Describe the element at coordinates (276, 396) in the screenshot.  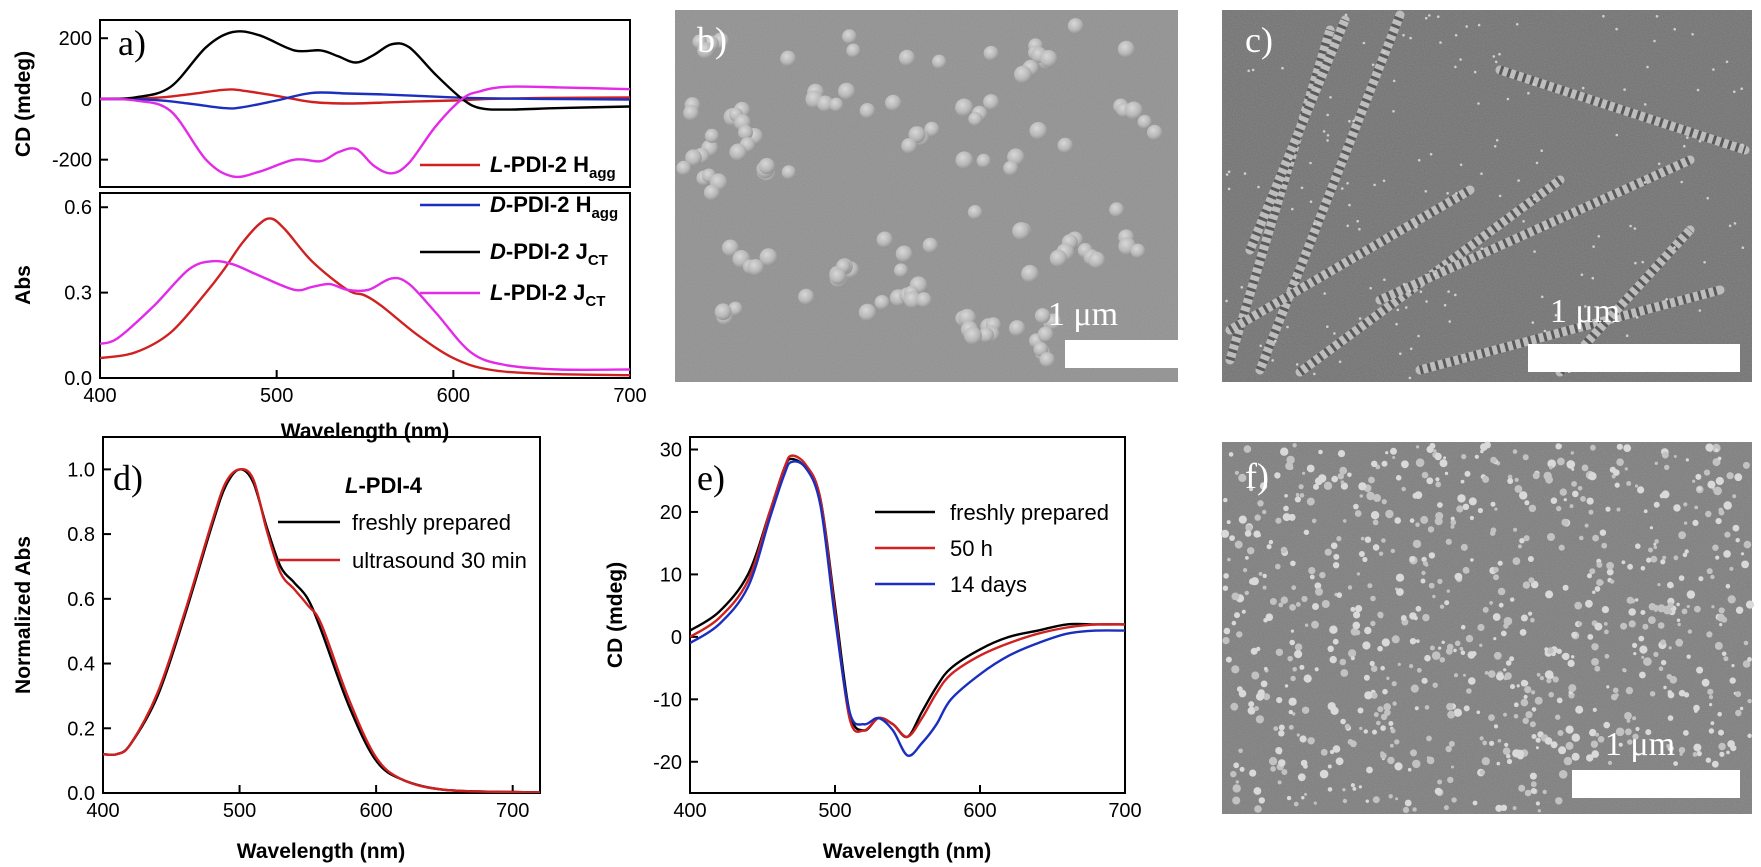
I see `panel-a-xtick-label: 500` at that location.